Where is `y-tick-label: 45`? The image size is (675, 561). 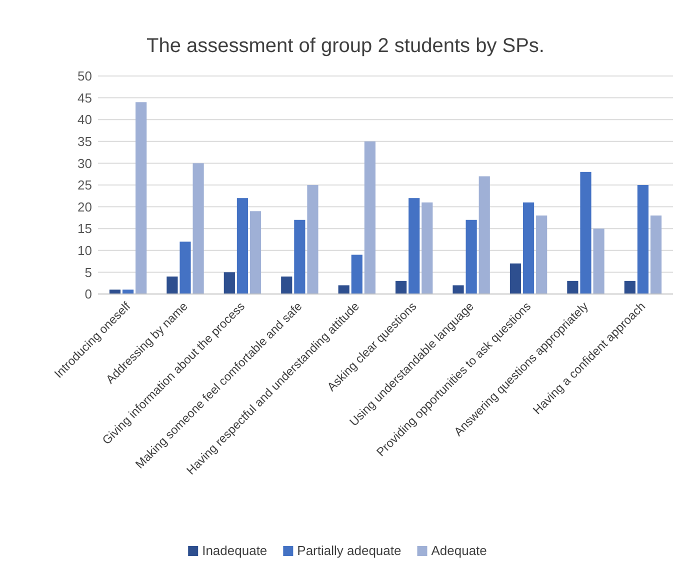 y-tick-label: 45 is located at coordinates (85, 98).